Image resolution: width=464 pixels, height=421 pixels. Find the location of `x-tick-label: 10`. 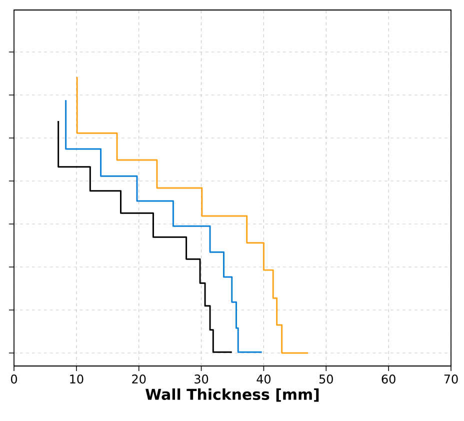

x-tick-label: 10 is located at coordinates (77, 379).